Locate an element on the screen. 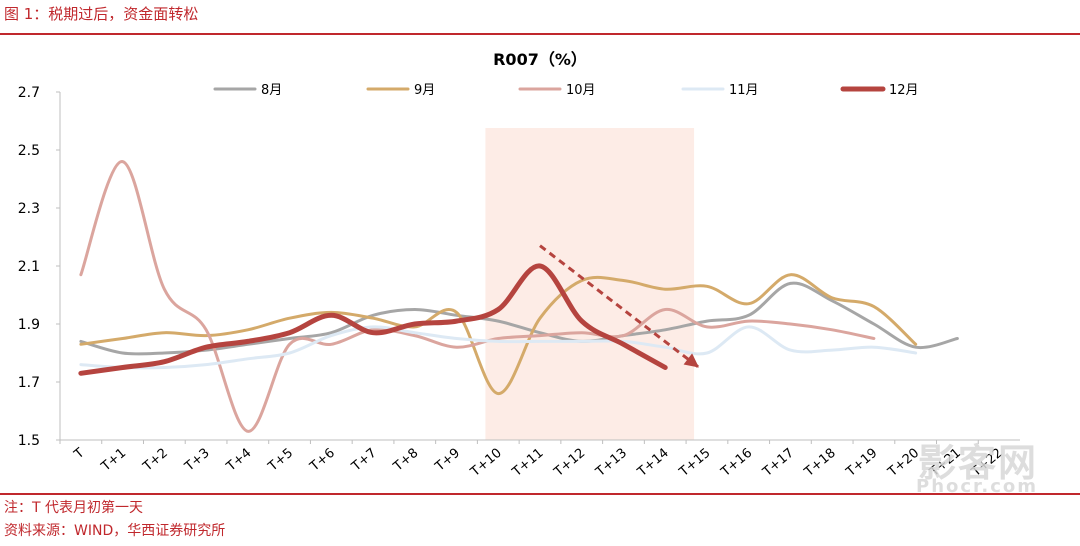 The image size is (1080, 546). bottom-rule is located at coordinates (540, 494).